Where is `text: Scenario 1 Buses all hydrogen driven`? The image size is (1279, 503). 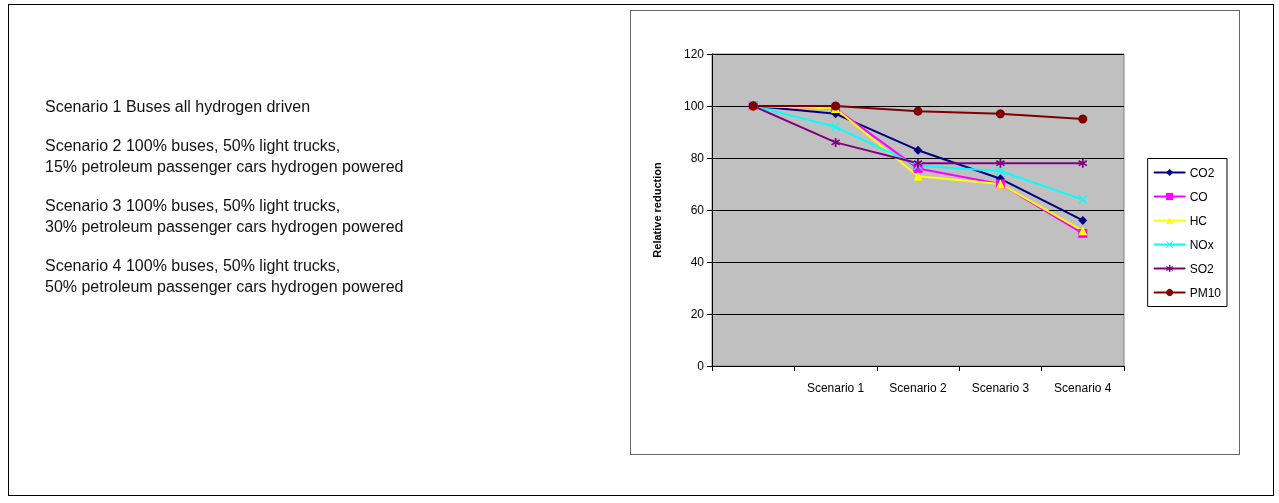
text: Scenario 1 Buses all hydrogen driven is located at coordinates (178, 107).